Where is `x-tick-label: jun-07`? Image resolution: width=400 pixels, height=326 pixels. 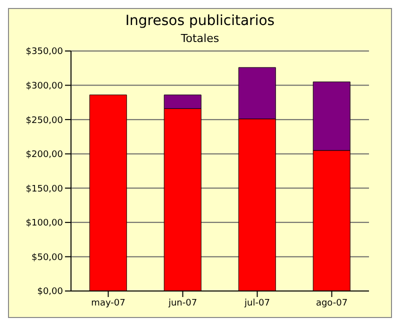
x-tick-label: jun-07 is located at coordinates (182, 303).